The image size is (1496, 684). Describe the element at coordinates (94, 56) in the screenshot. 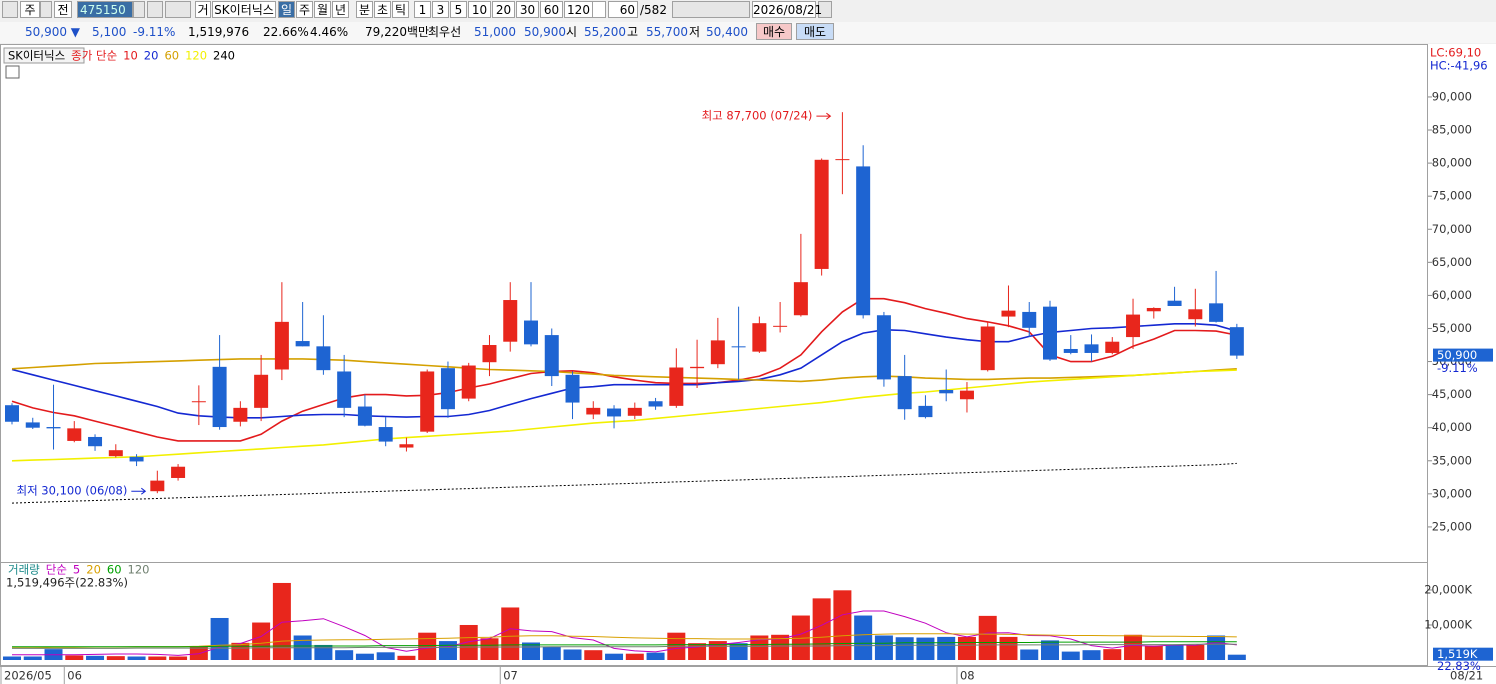

I see `legend-entry: 종가 단순` at that location.